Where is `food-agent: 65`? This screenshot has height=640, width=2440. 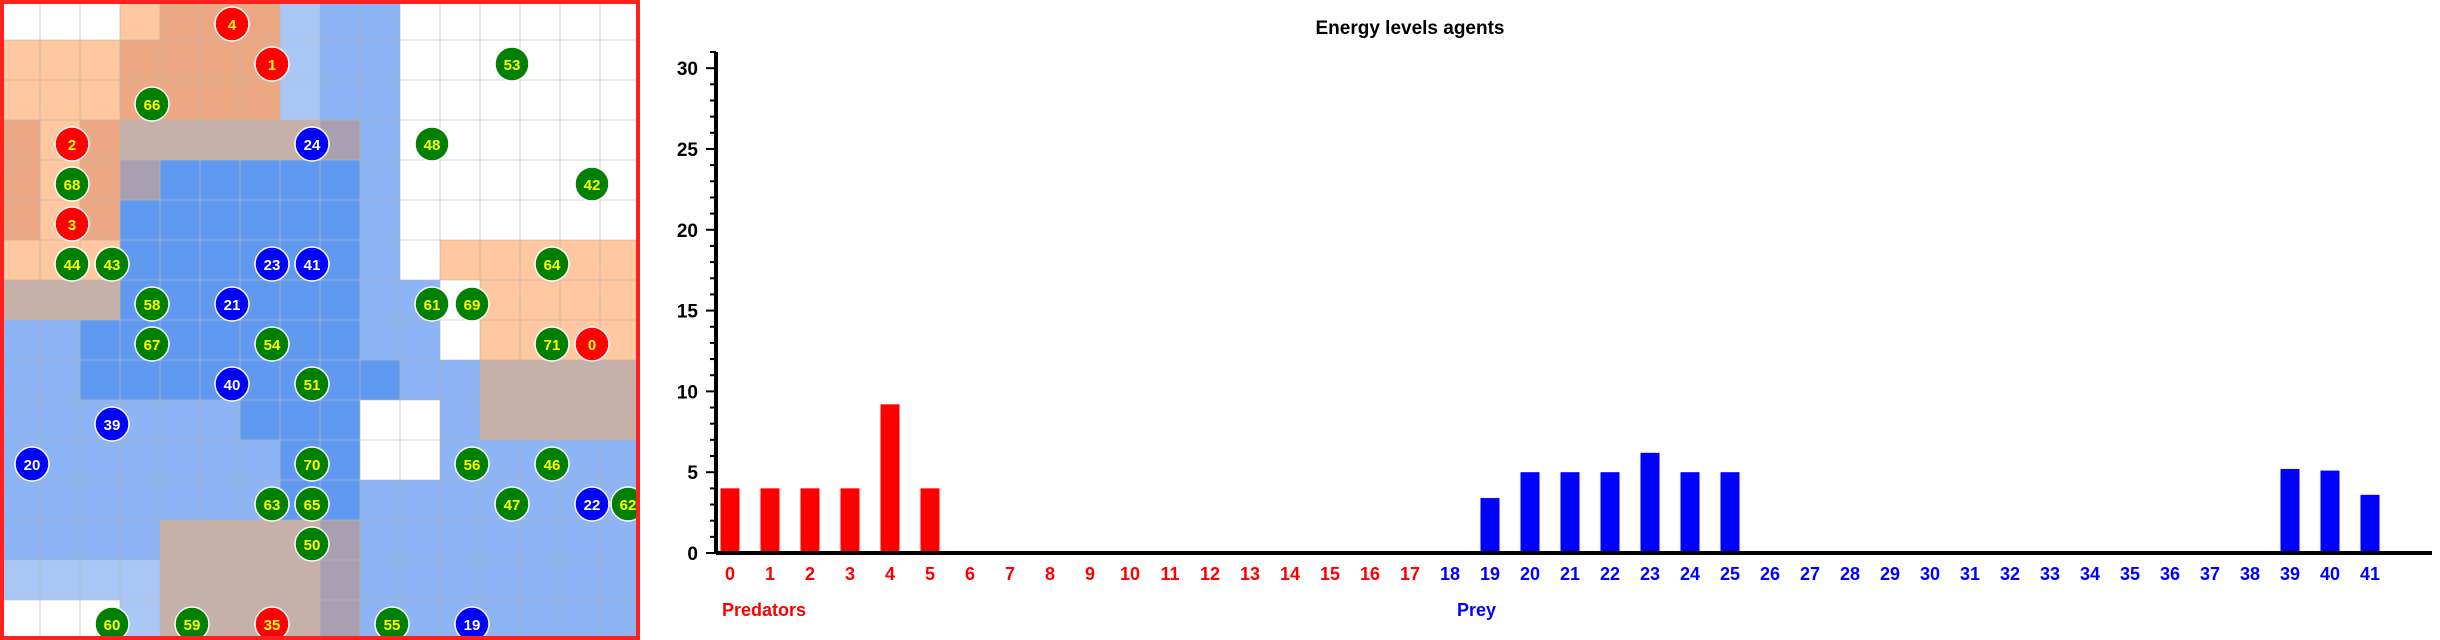 food-agent: 65 is located at coordinates (312, 504).